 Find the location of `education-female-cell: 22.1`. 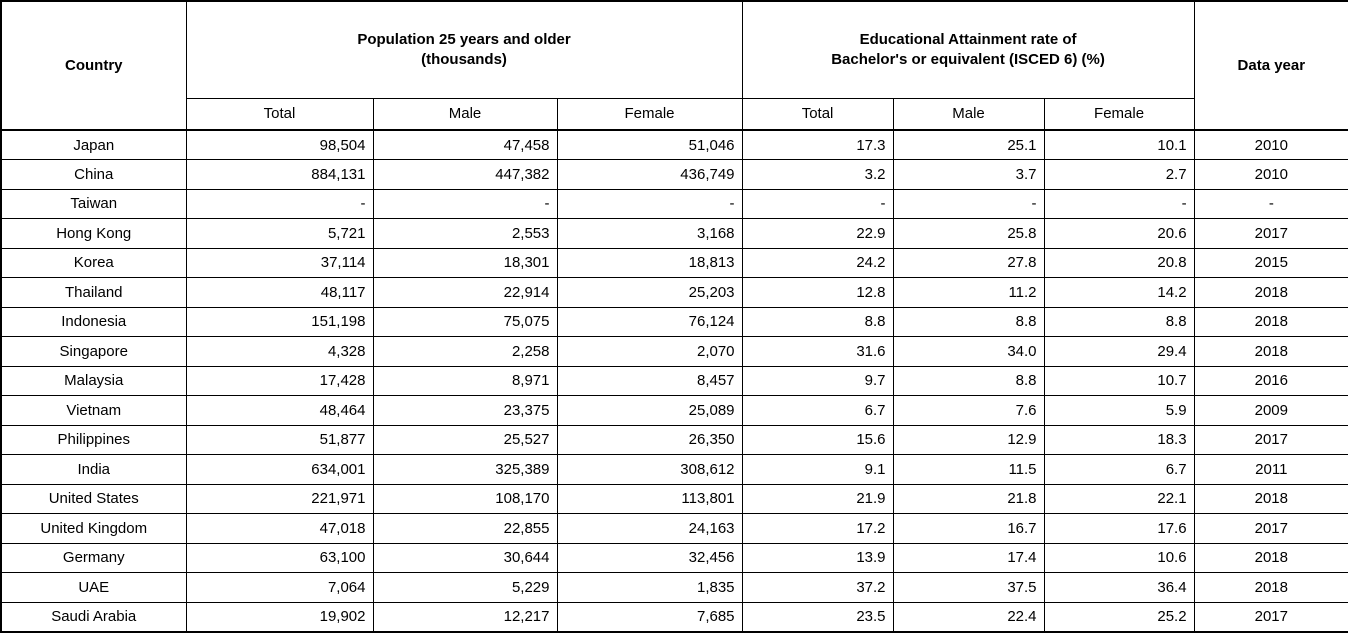

education-female-cell: 22.1 is located at coordinates (1119, 499).